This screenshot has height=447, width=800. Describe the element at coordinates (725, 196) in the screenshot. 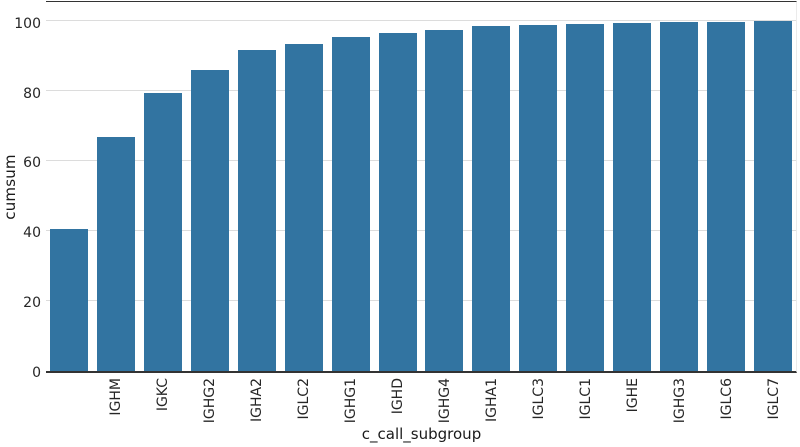

I see `bar-IGLC6` at that location.